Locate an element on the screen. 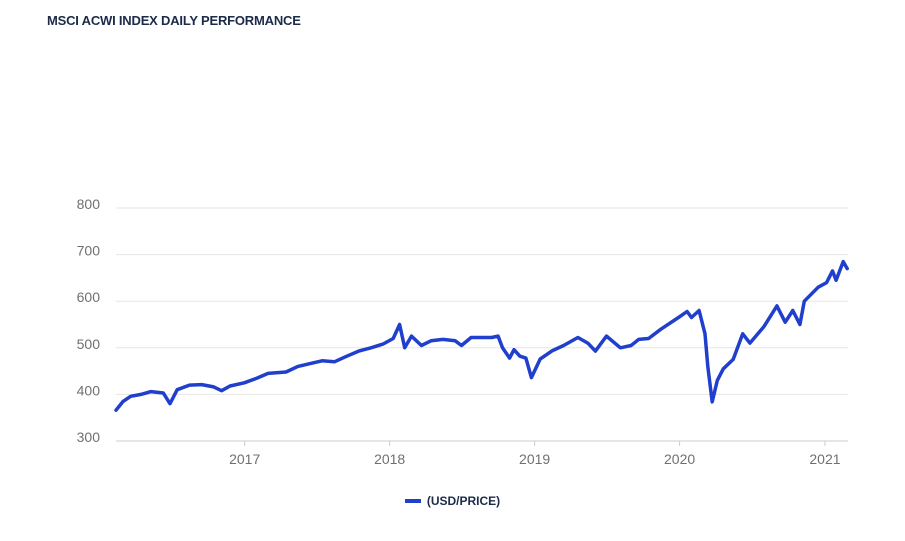 Image resolution: width=905 pixels, height=541 pixels. y-tick-label: 700 is located at coordinates (89, 251).